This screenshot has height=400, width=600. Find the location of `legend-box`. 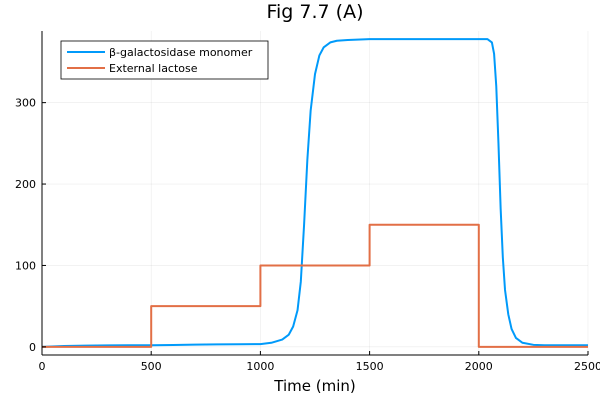

legend-box is located at coordinates (164, 60).